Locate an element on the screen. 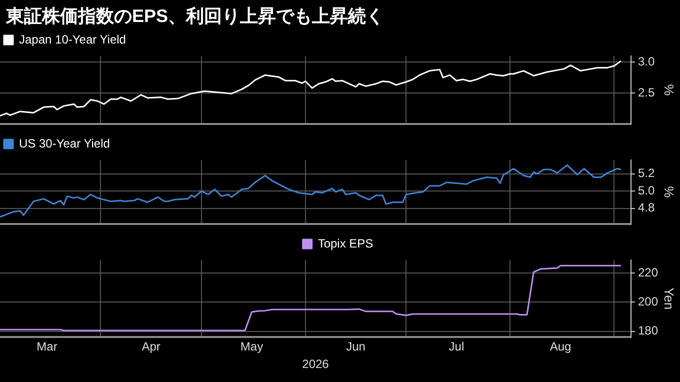 The width and height of the screenshot is (680, 382). y-tick-label: 180 is located at coordinates (648, 331).